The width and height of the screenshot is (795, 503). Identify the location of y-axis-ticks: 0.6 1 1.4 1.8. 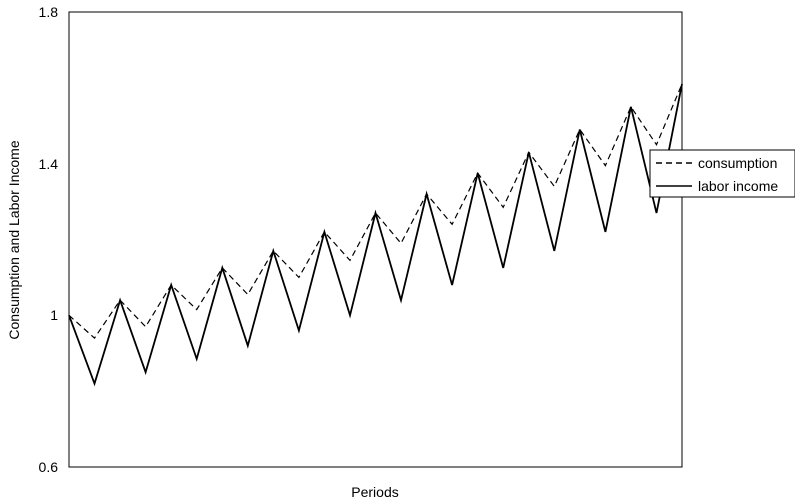
(49, 239).